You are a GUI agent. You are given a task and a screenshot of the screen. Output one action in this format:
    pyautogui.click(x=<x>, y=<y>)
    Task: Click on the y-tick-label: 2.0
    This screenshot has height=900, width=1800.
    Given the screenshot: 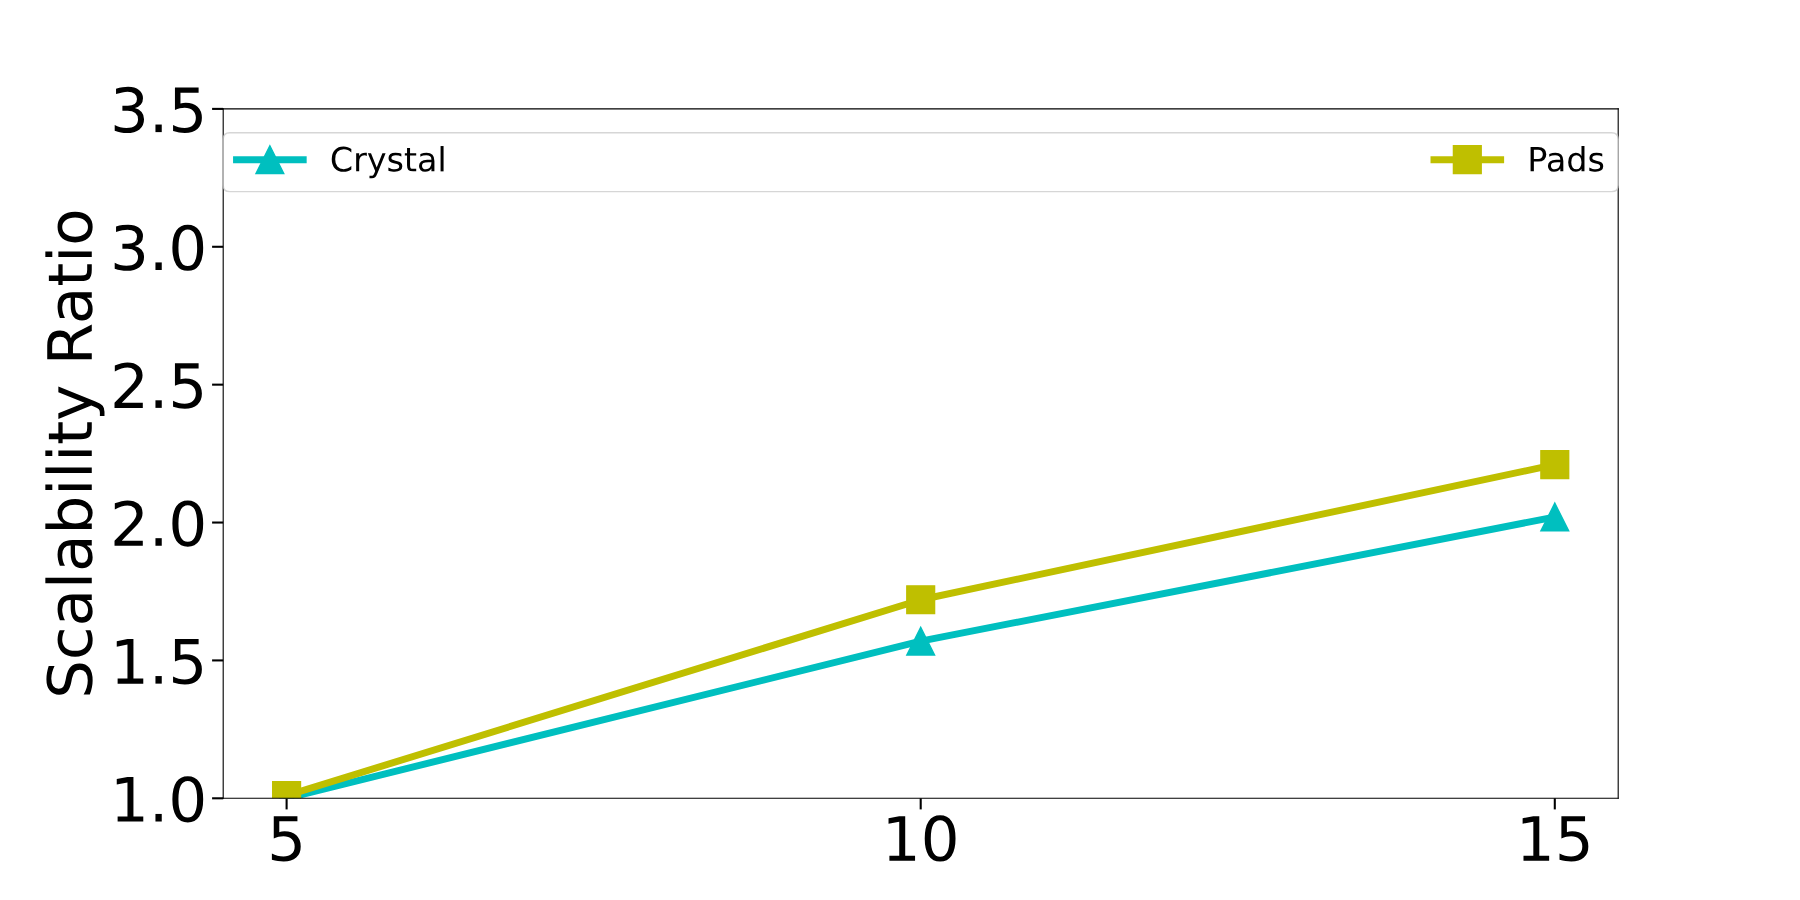 What is the action you would take?
    pyautogui.click(x=159, y=523)
    